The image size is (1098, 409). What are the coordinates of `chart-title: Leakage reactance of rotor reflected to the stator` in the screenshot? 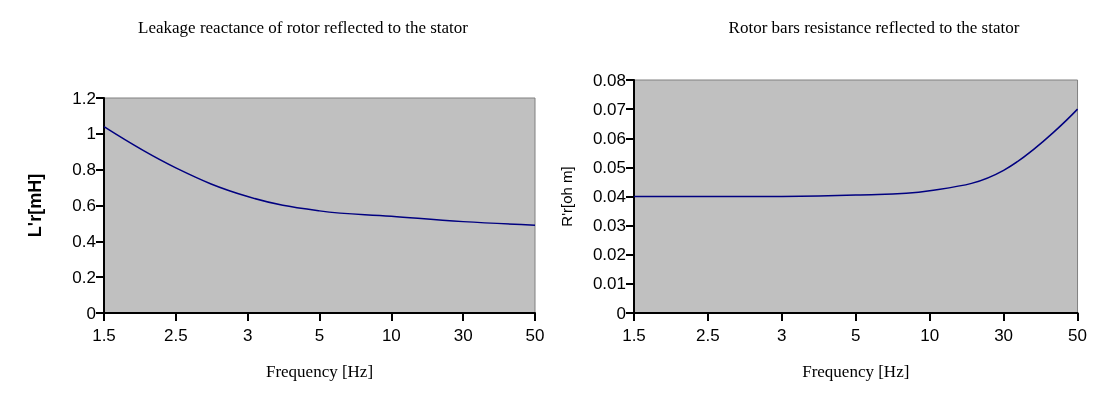 It's located at (303, 27).